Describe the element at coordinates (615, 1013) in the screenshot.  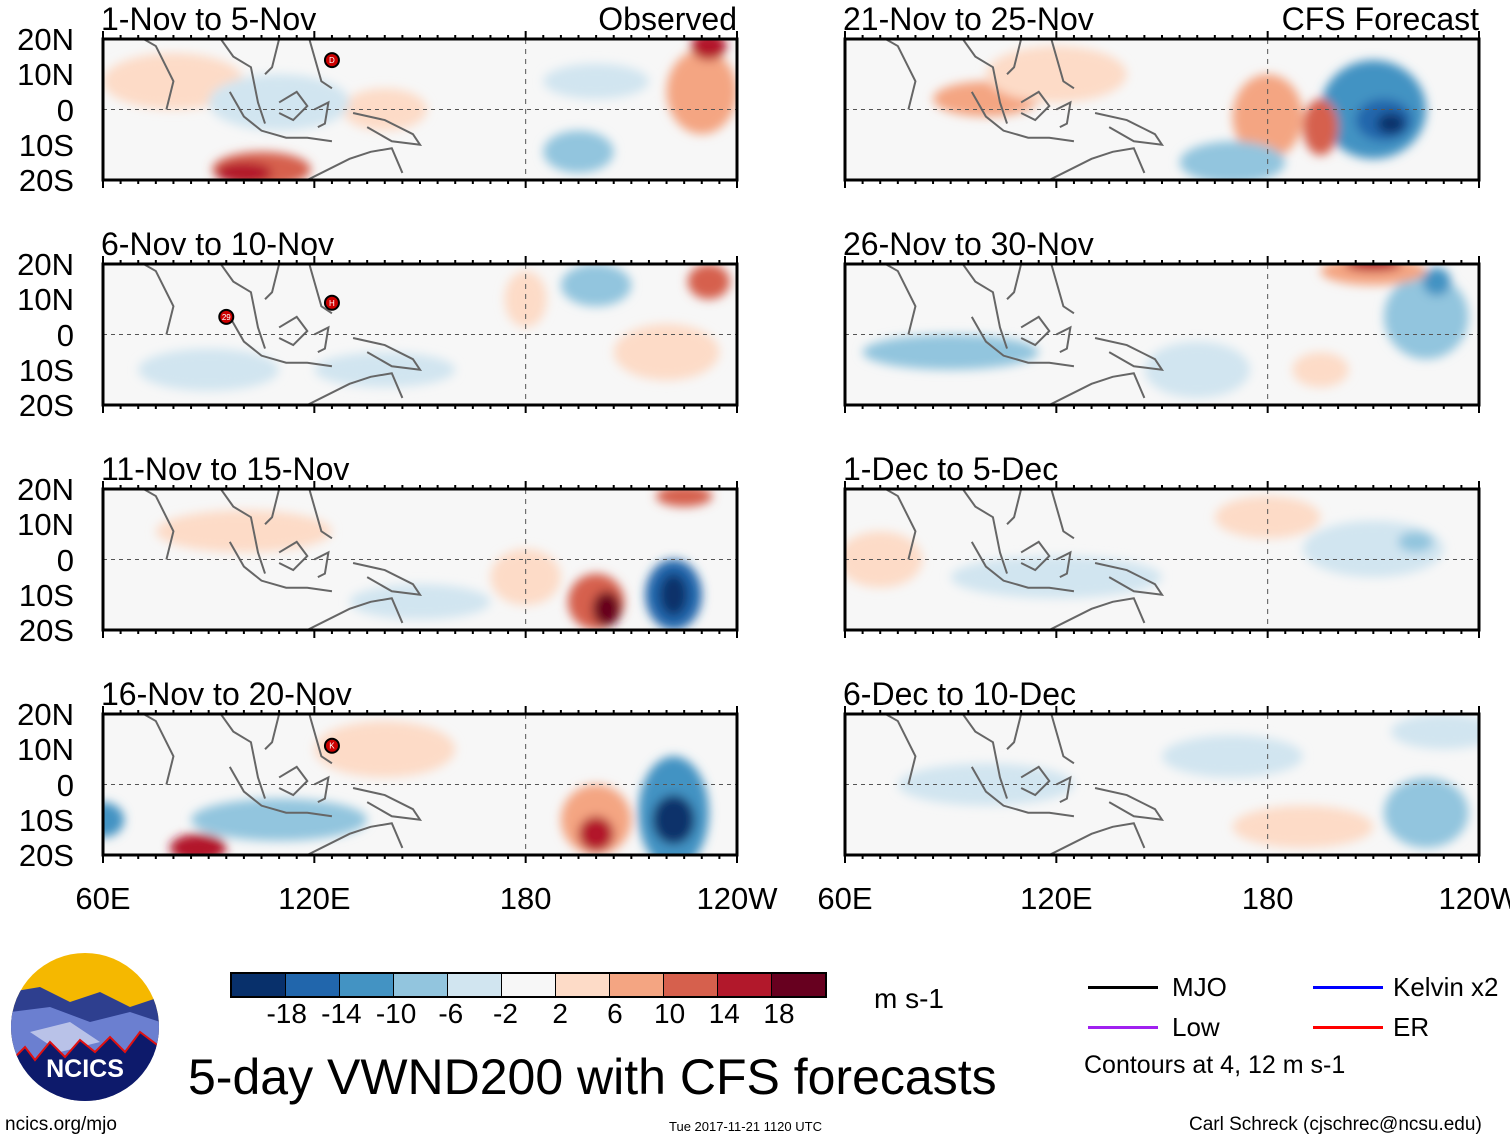
I see `colorbar-label: 6` at that location.